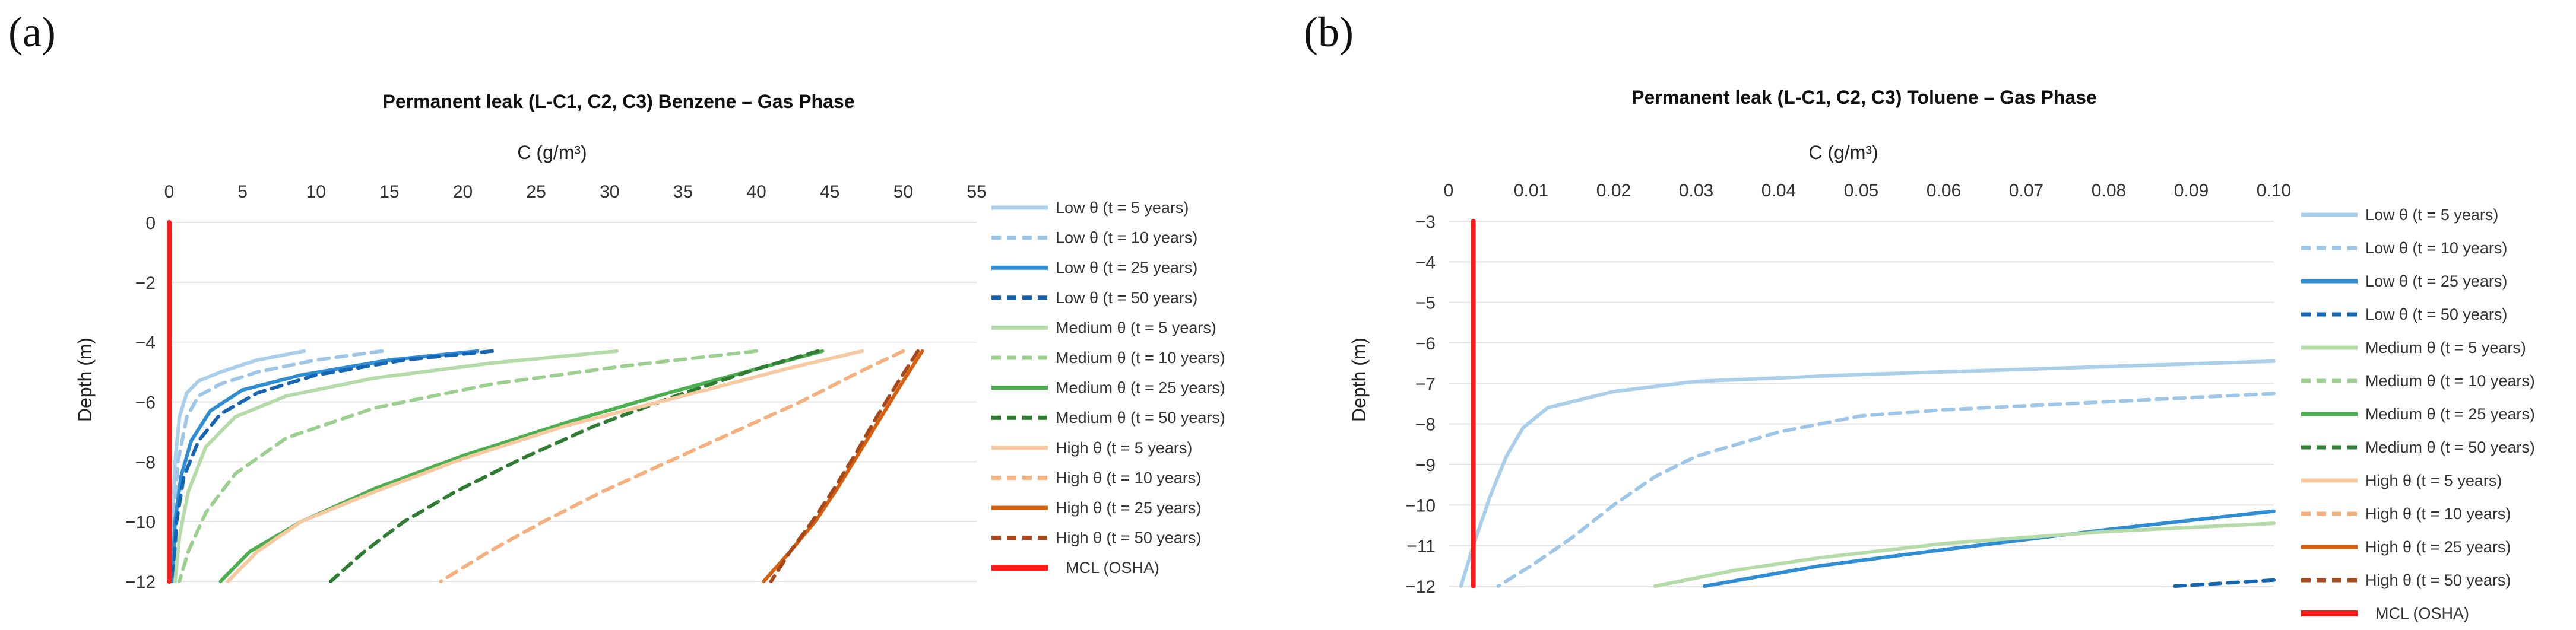 This screenshot has height=630, width=2576. I want to click on y-ticks-a: 0 −2 −4 −6 −8 −10 −12, so click(140, 403).